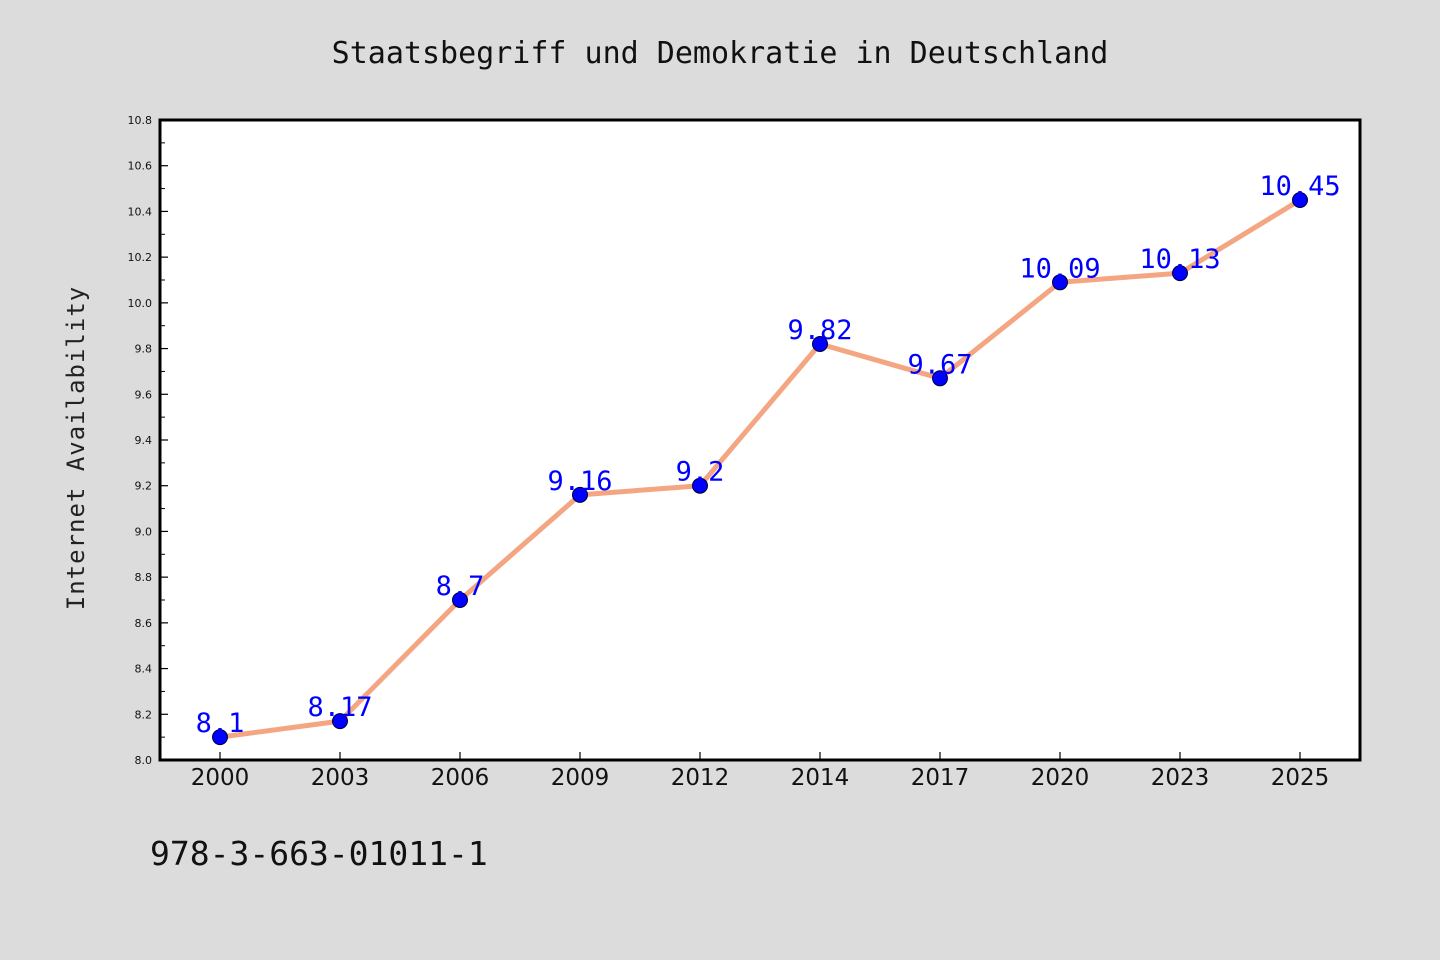  What do you see at coordinates (460, 778) in the screenshot?
I see `x-tick-label: 2006` at bounding box center [460, 778].